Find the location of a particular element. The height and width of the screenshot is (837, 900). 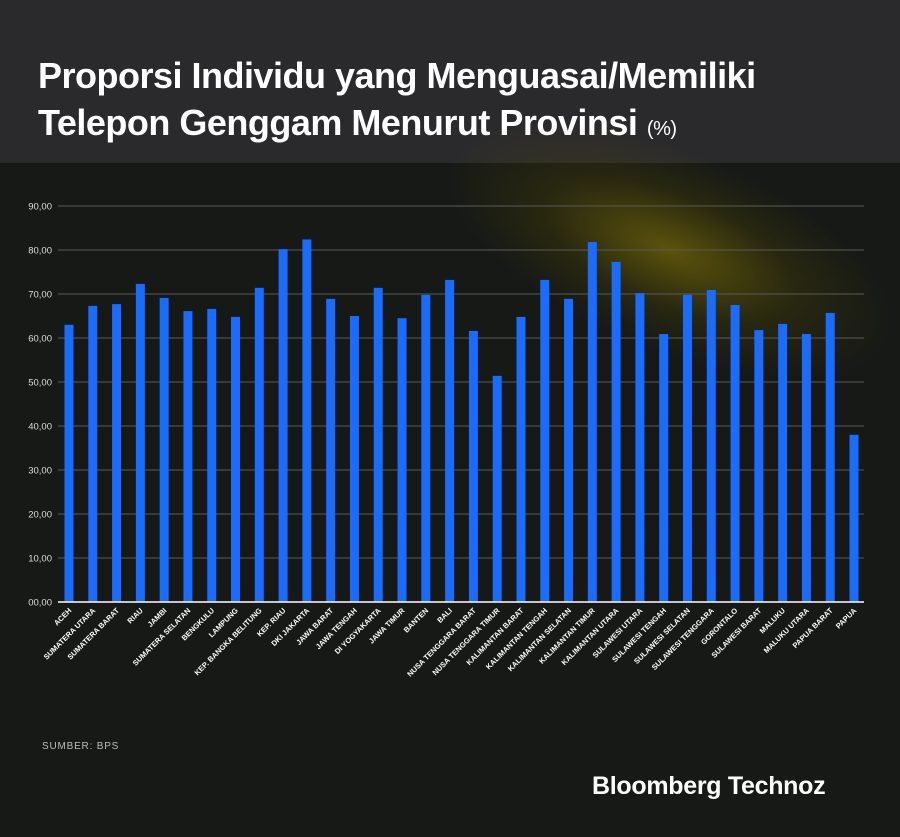

x-tick-label: BANTEN is located at coordinates (416, 620).